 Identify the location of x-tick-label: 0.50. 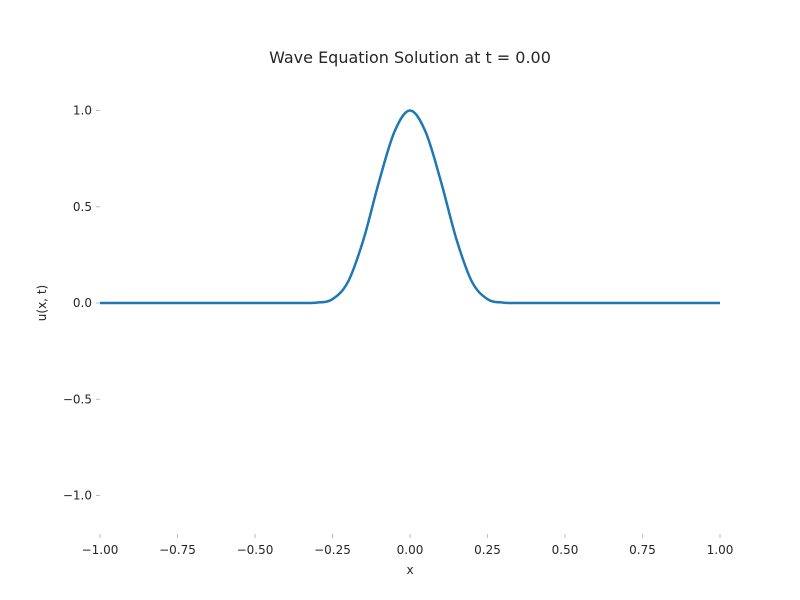
(565, 550).